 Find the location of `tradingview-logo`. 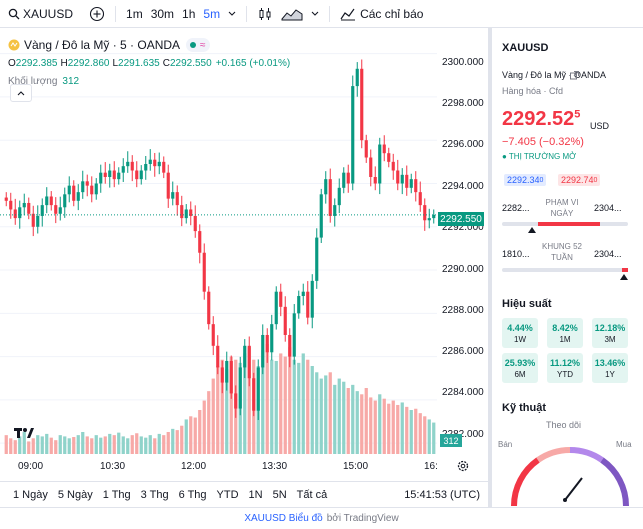

tradingview-logo is located at coordinates (25, 434).